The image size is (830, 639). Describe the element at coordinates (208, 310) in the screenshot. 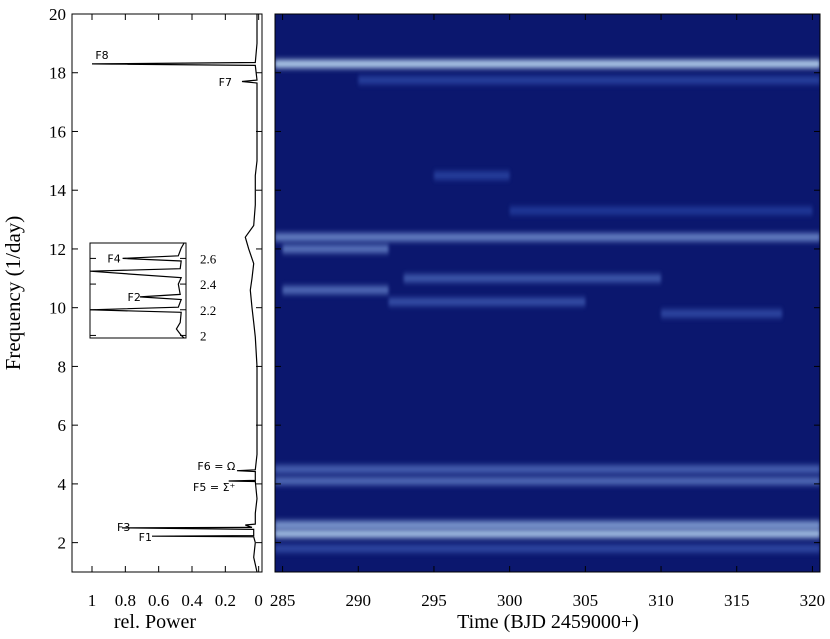

I see `y-tick-label: 2.2` at that location.